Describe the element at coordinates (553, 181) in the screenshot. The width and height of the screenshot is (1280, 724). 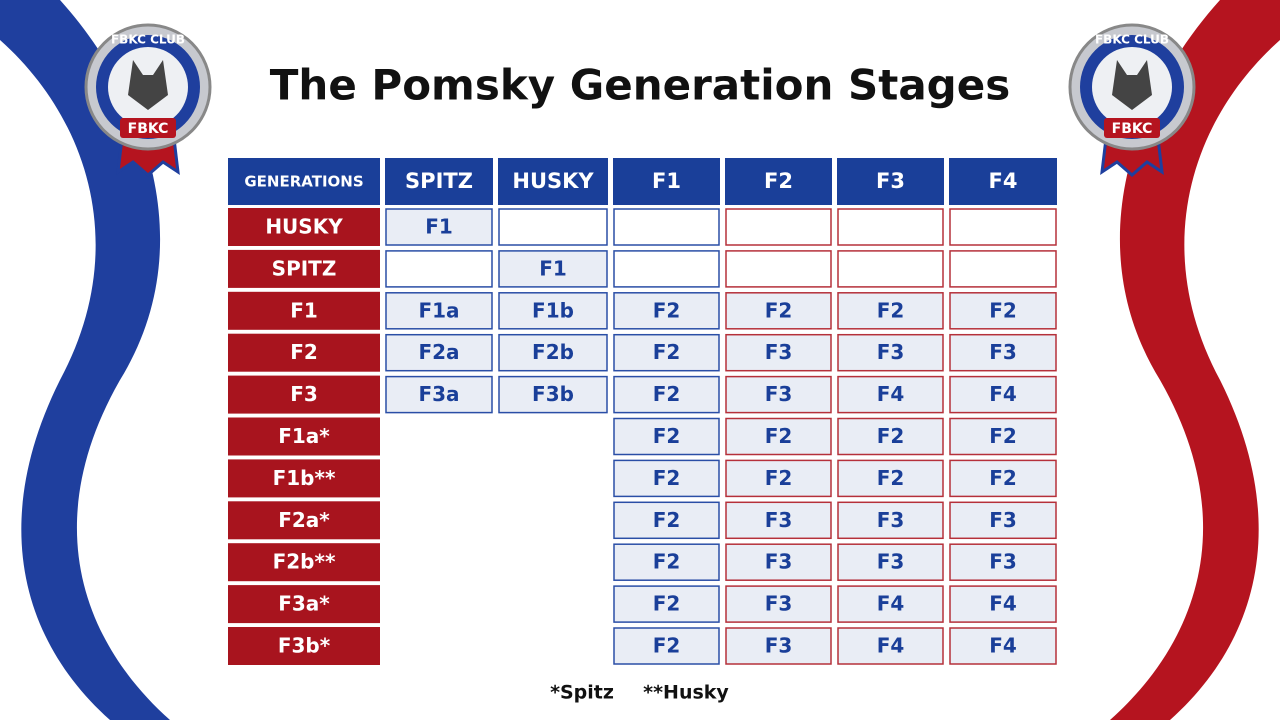
I see `column-header: HUSKY` at that location.